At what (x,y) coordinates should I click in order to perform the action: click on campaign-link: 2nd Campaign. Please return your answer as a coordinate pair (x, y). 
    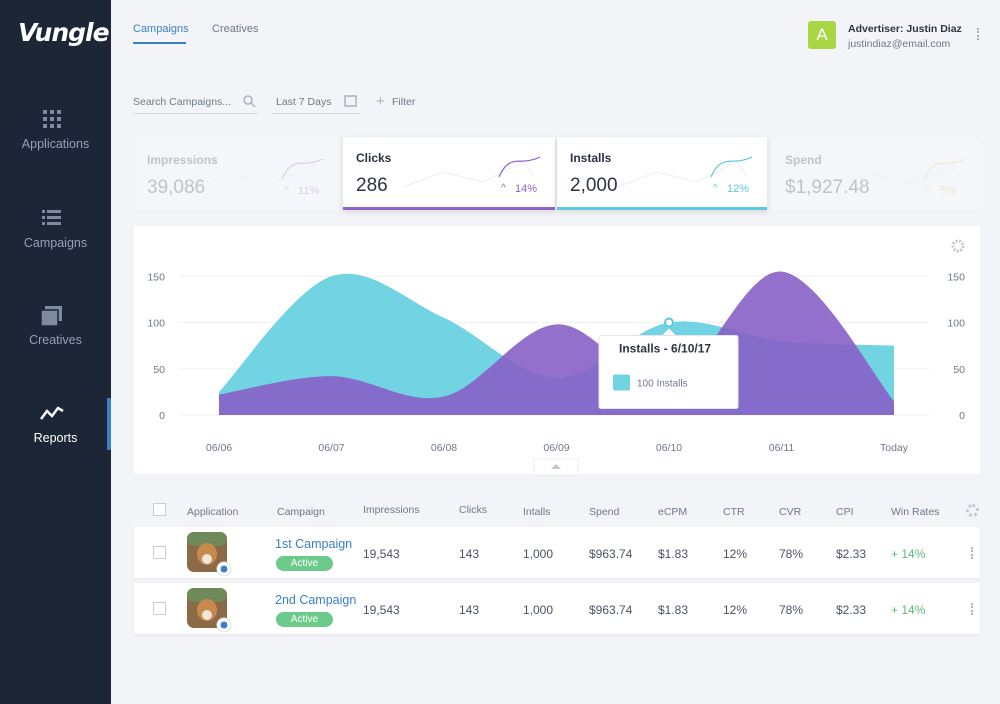
    Looking at the image, I should click on (316, 600).